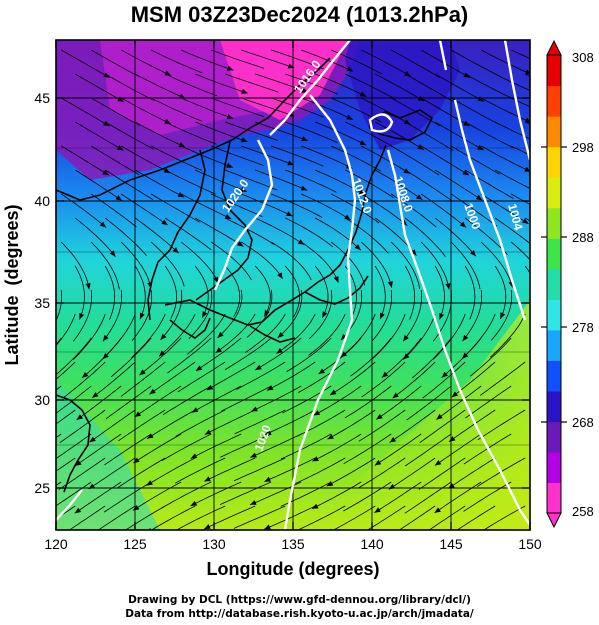 This screenshot has width=599, height=625. Describe the element at coordinates (293, 544) in the screenshot. I see `x-tick-label: 135` at that location.